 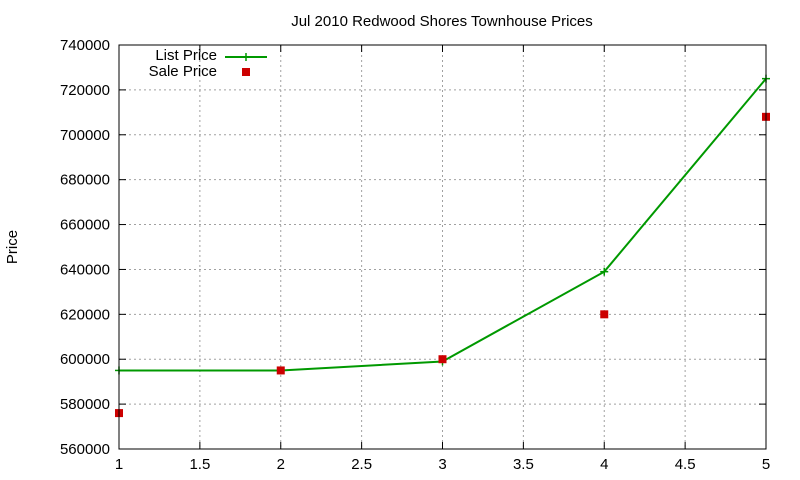 I want to click on x-tick-label: 1, so click(x=119, y=464).